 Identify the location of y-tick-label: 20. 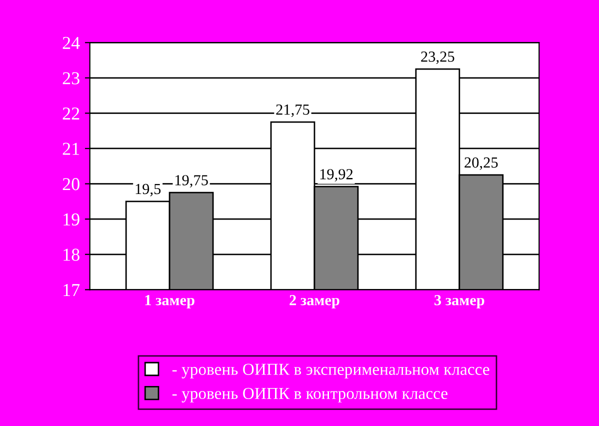
(71, 184).